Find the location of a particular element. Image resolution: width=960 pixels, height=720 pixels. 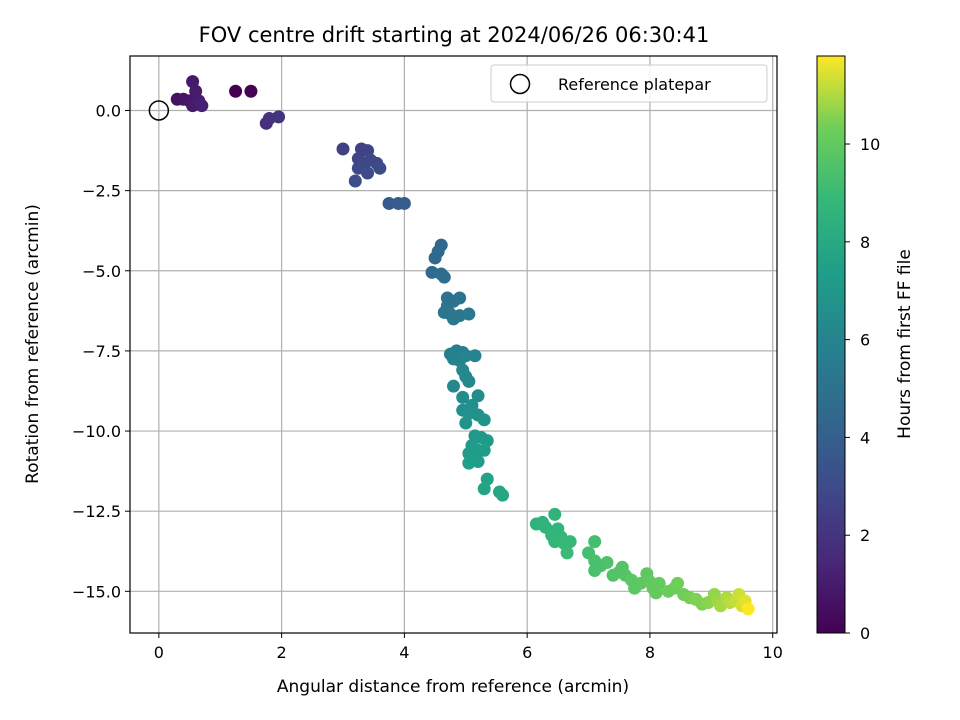

colorbar-tick-label: 10 is located at coordinates (870, 144).